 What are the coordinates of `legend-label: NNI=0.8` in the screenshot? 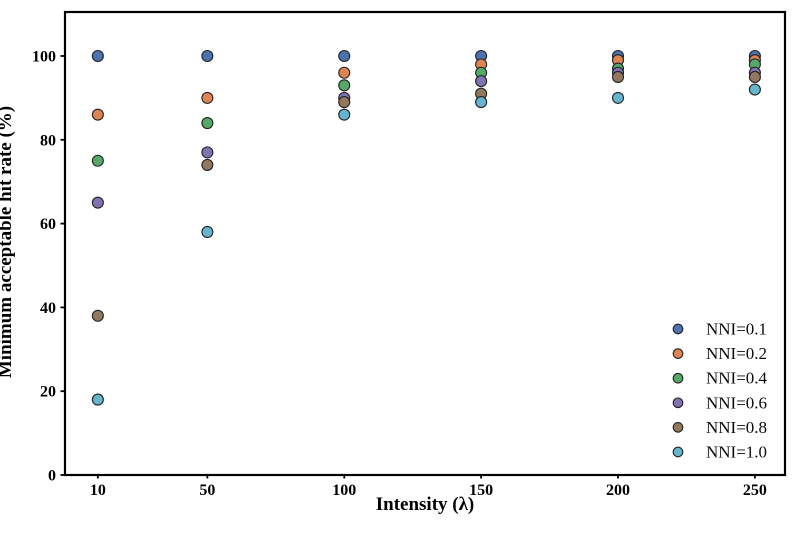 It's located at (736, 427).